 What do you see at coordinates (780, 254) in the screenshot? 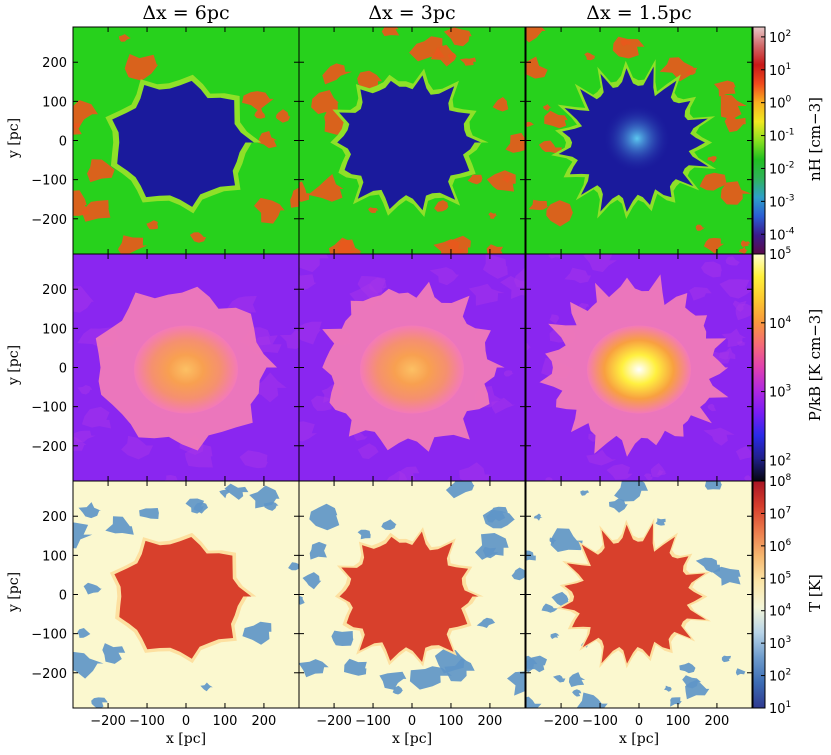
I see `colorbar-tick-label-pressure-0: 105` at bounding box center [780, 254].